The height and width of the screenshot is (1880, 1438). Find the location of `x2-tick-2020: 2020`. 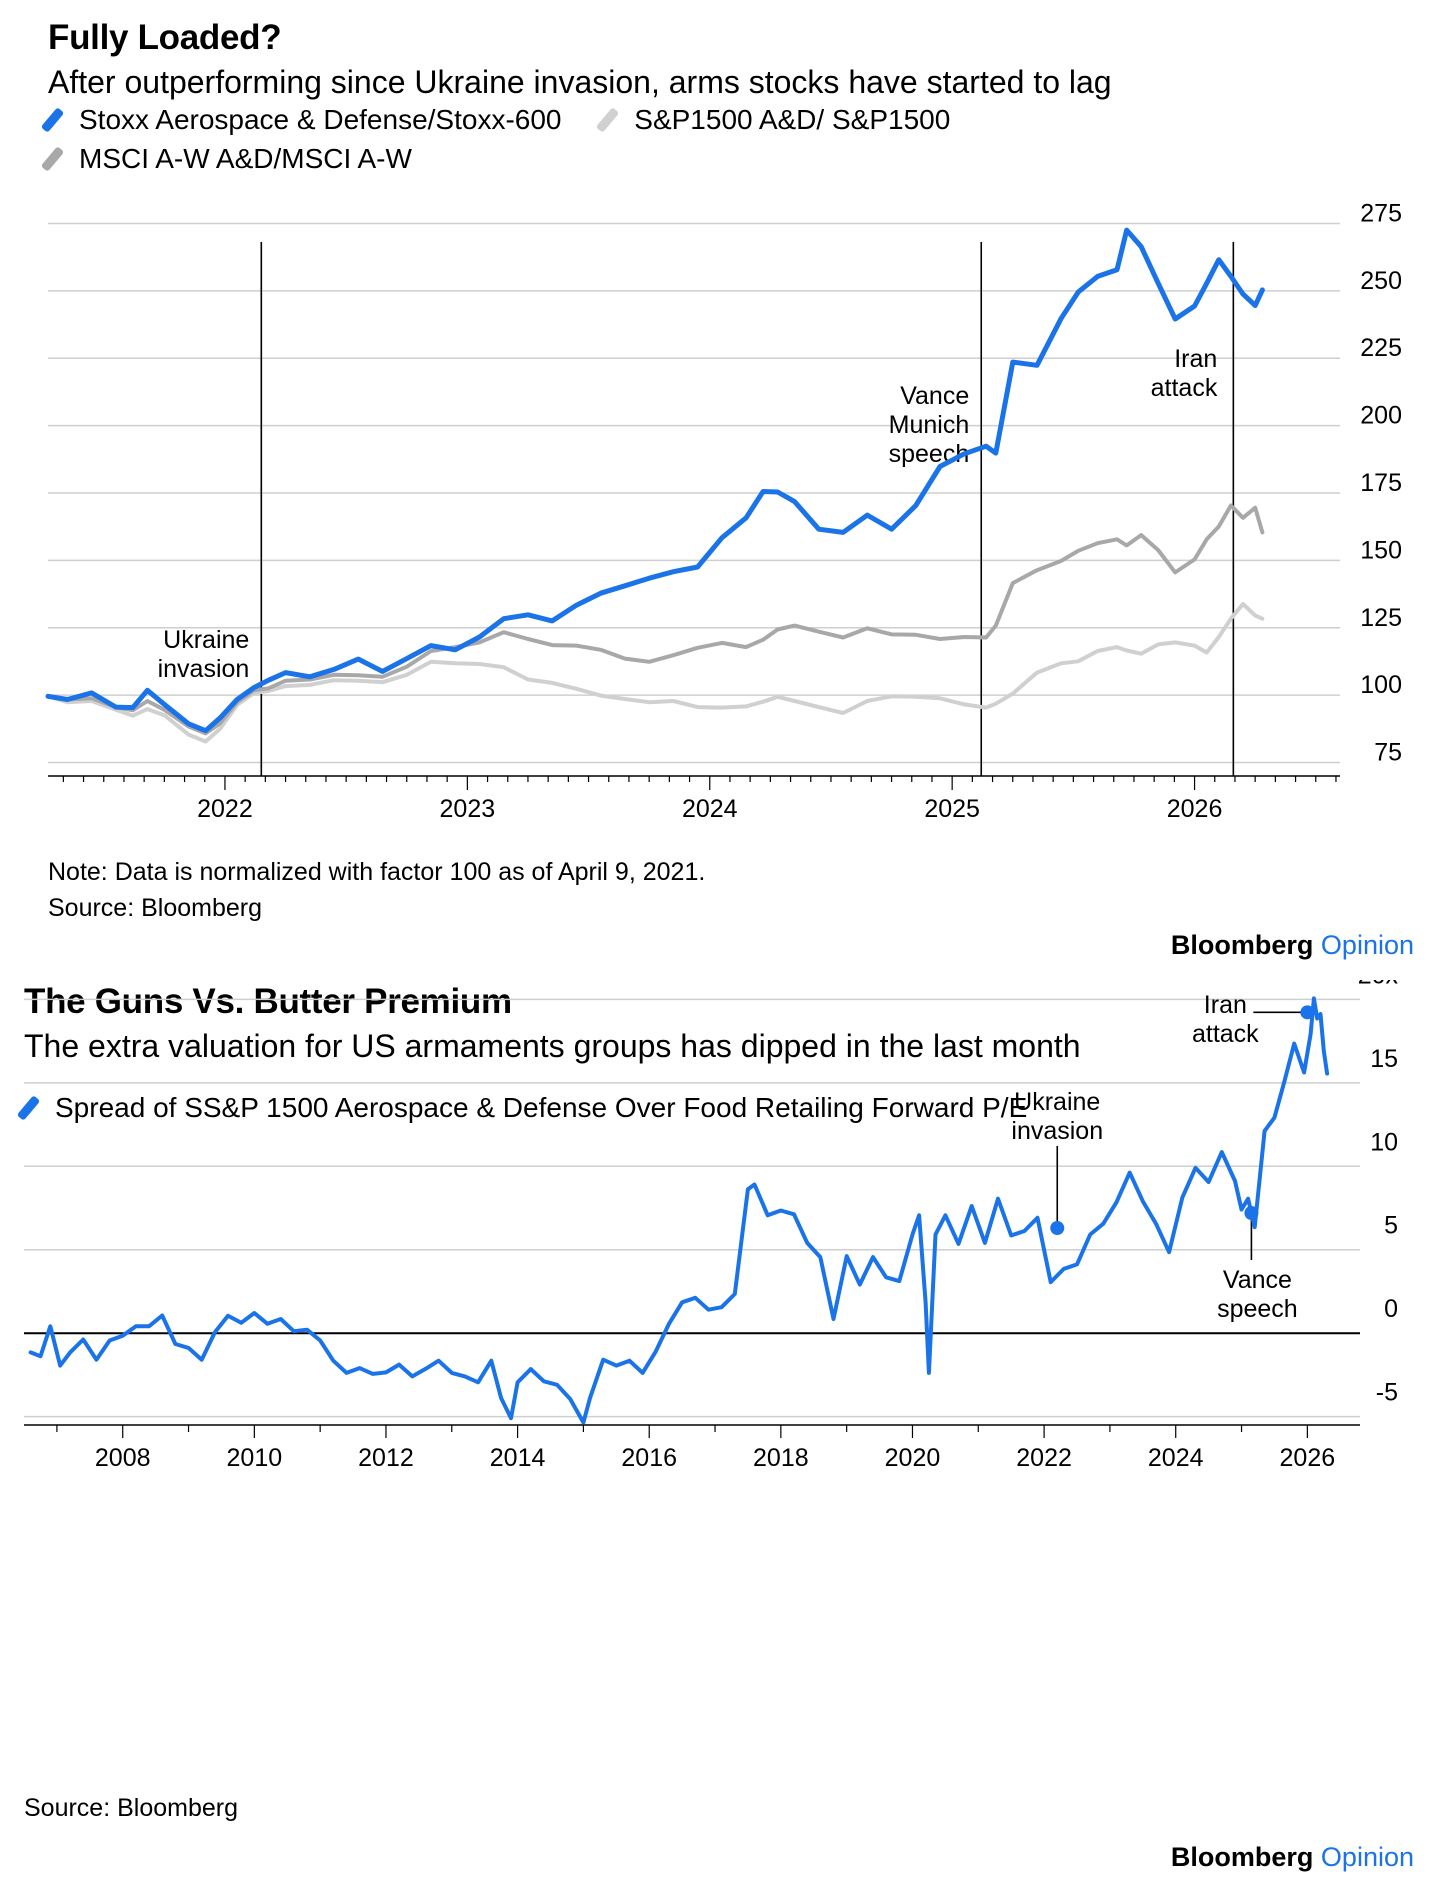

x2-tick-2020: 2020 is located at coordinates (913, 1458).